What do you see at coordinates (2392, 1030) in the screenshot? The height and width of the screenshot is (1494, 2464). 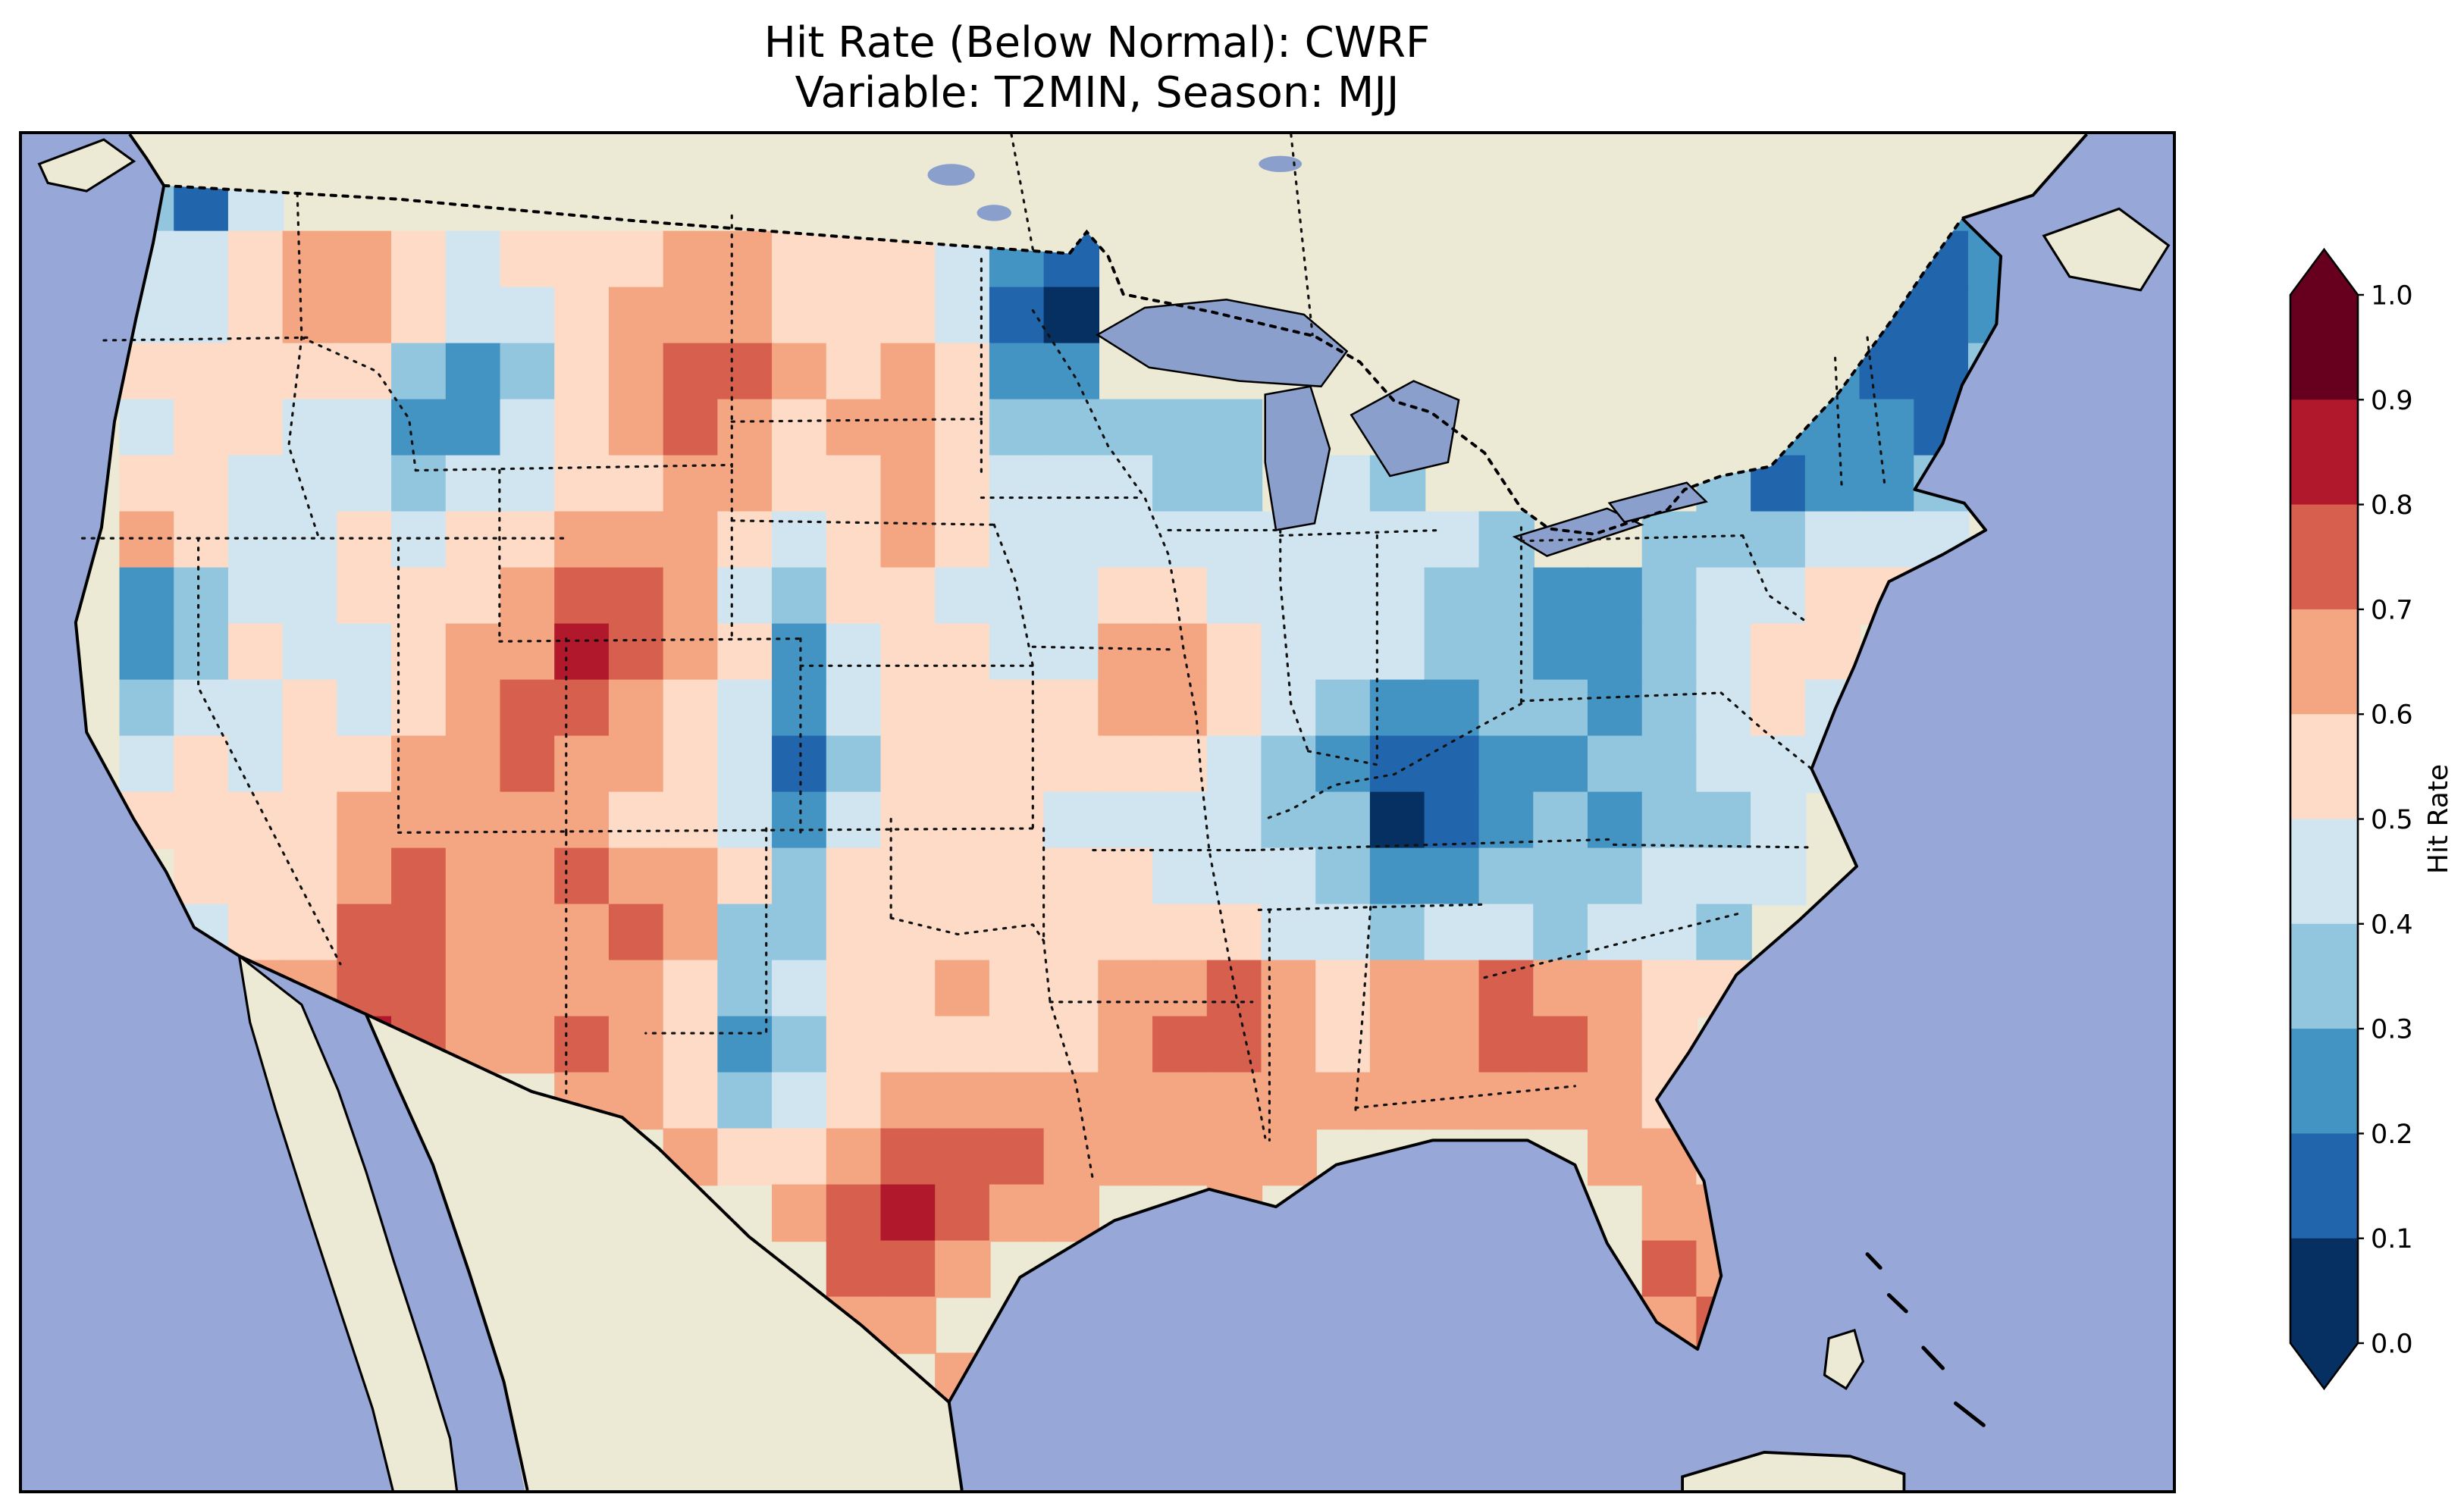 I see `colorbar-tick-label: 0.3` at bounding box center [2392, 1030].